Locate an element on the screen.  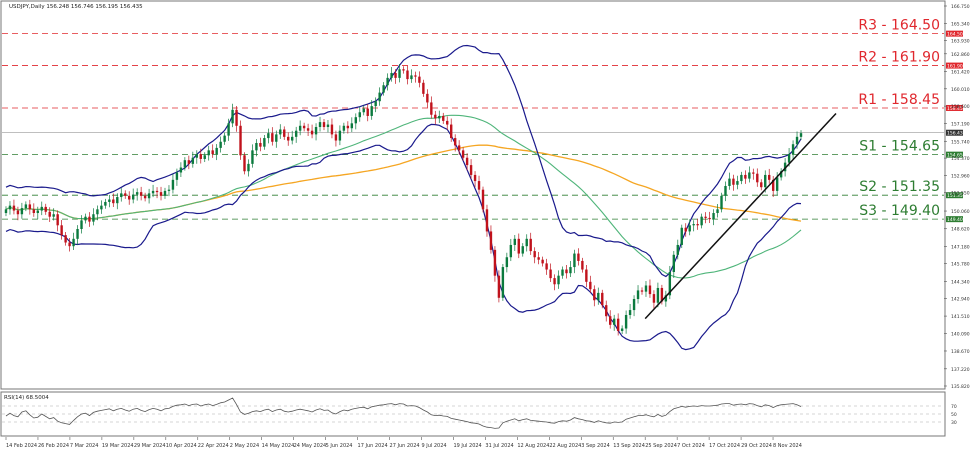
rsi-line is located at coordinates (403, 413).